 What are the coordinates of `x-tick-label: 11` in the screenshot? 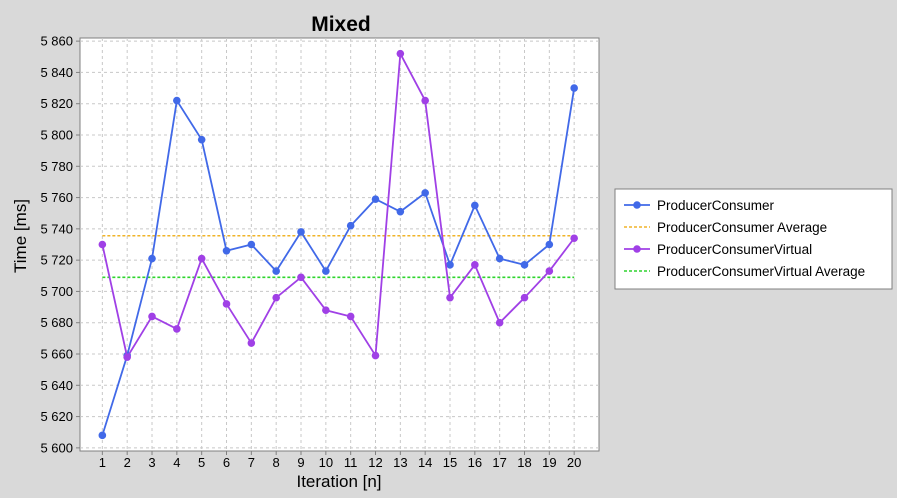 It's located at (351, 462).